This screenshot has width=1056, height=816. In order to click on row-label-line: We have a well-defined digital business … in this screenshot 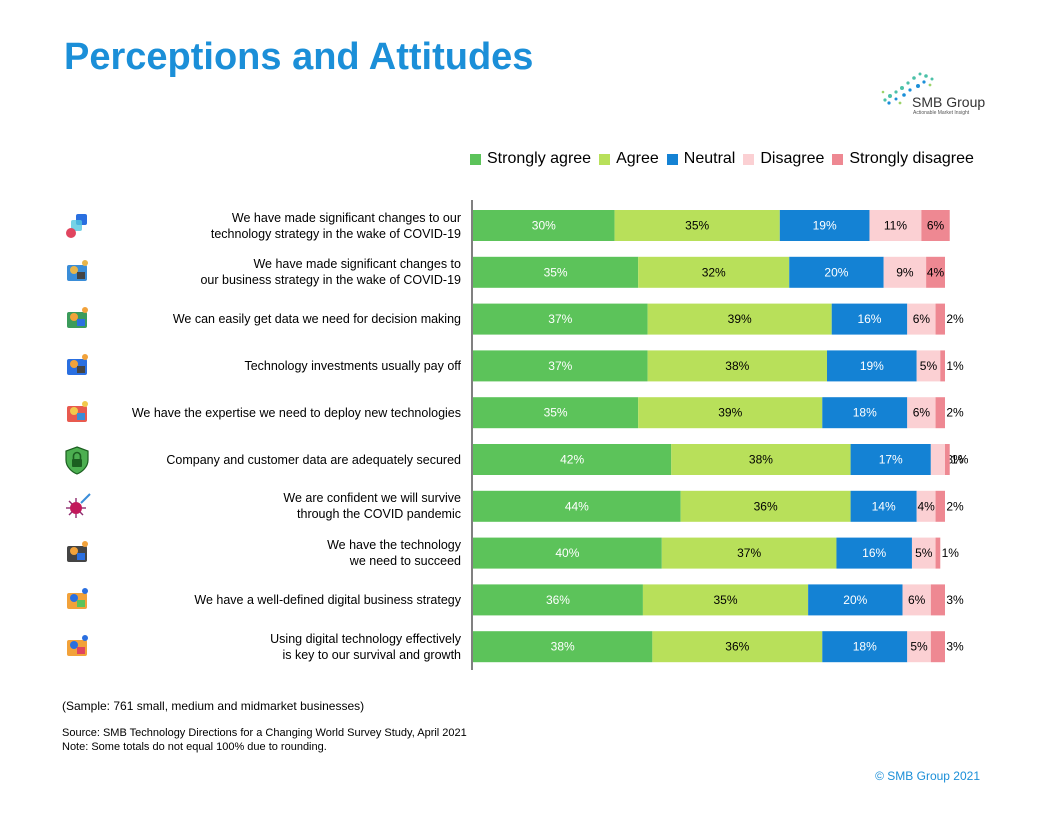, I will do `click(327, 599)`.